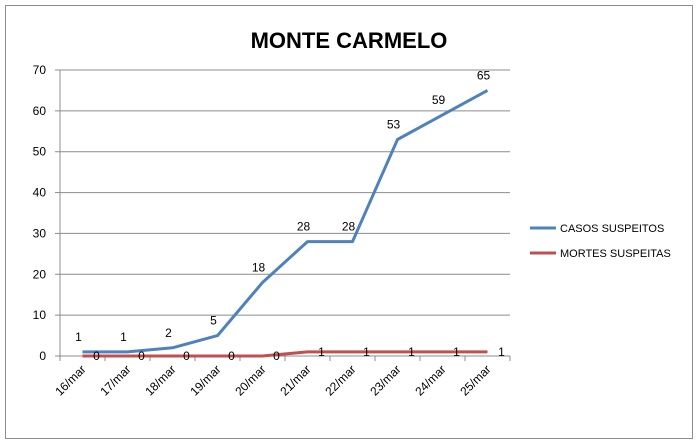  What do you see at coordinates (430, 380) in the screenshot?
I see `x-tick-label: 24/mar` at bounding box center [430, 380].